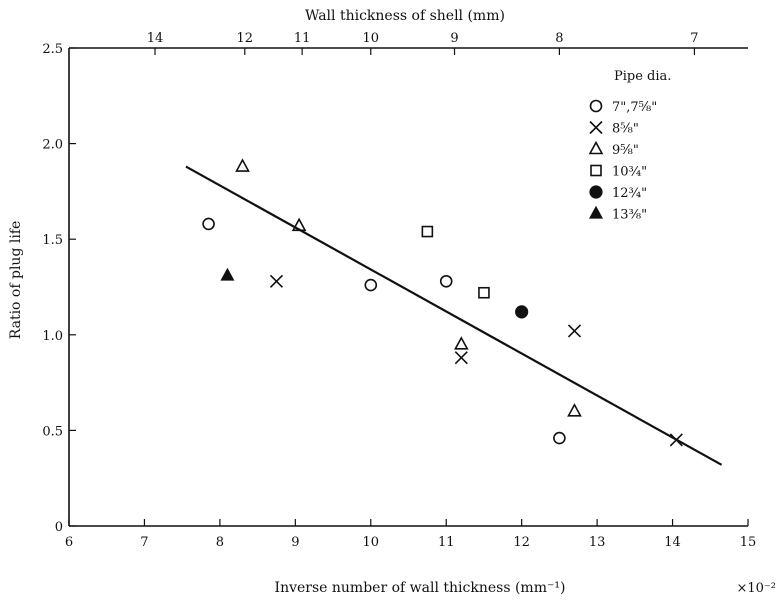 The height and width of the screenshot is (603, 781). Describe the element at coordinates (59, 527) in the screenshot. I see `y-tick-label: 0` at that location.